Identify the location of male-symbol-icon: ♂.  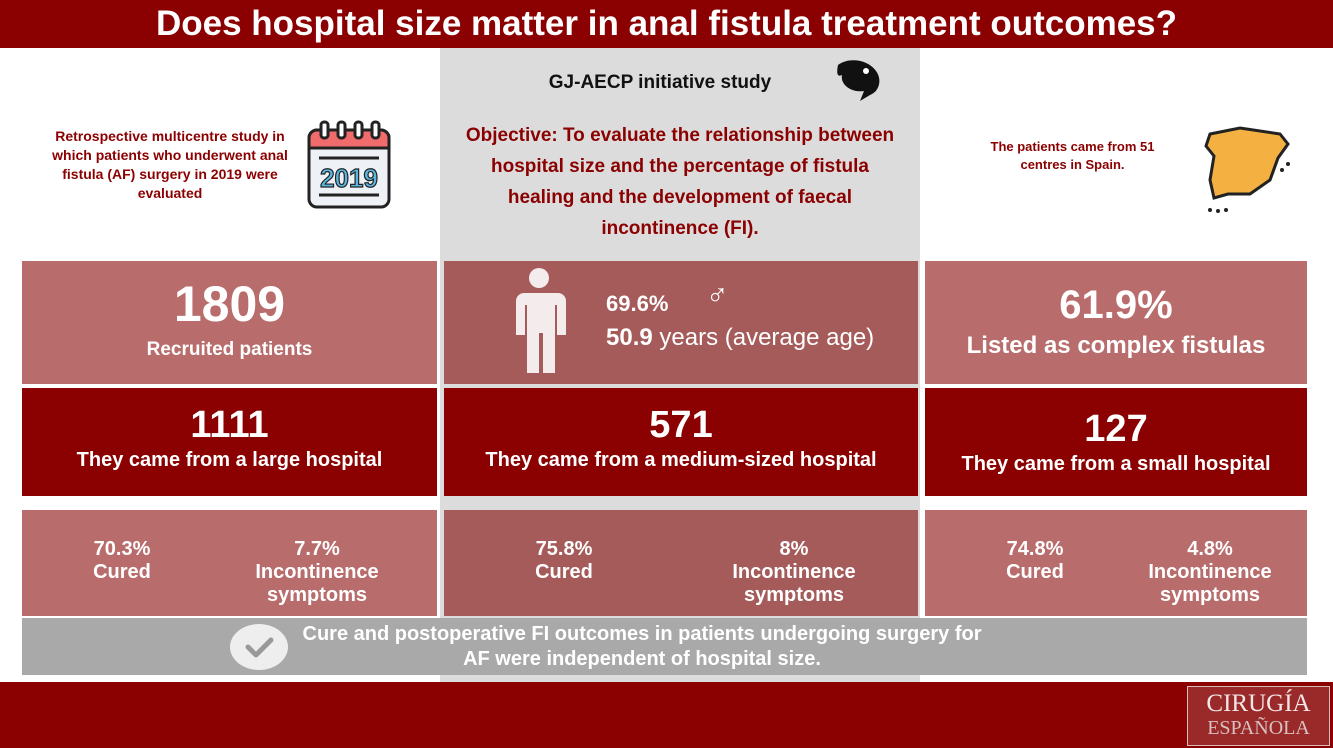
(717, 295).